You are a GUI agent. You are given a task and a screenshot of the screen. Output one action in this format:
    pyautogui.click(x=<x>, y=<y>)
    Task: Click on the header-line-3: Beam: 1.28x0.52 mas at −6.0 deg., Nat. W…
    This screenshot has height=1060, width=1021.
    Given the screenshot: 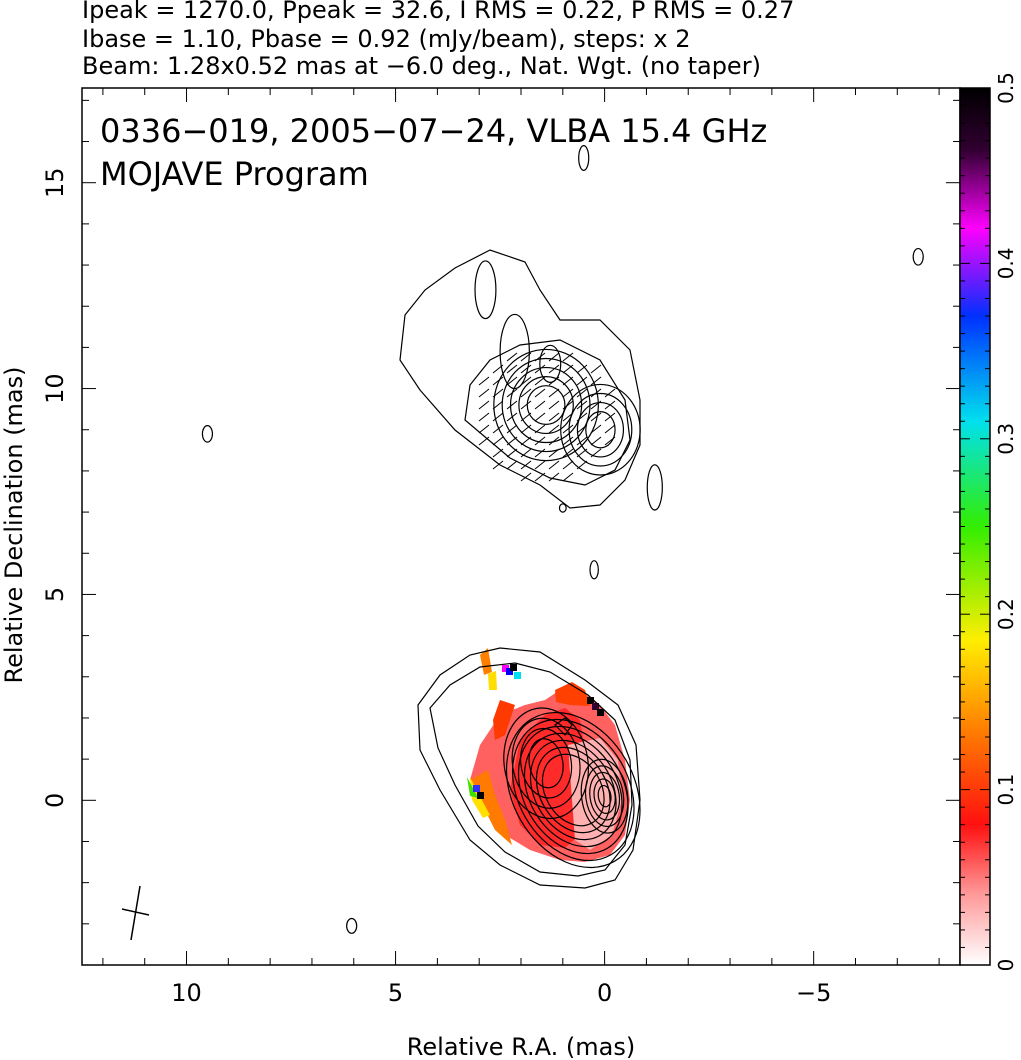 What is the action you would take?
    pyautogui.click(x=421, y=66)
    